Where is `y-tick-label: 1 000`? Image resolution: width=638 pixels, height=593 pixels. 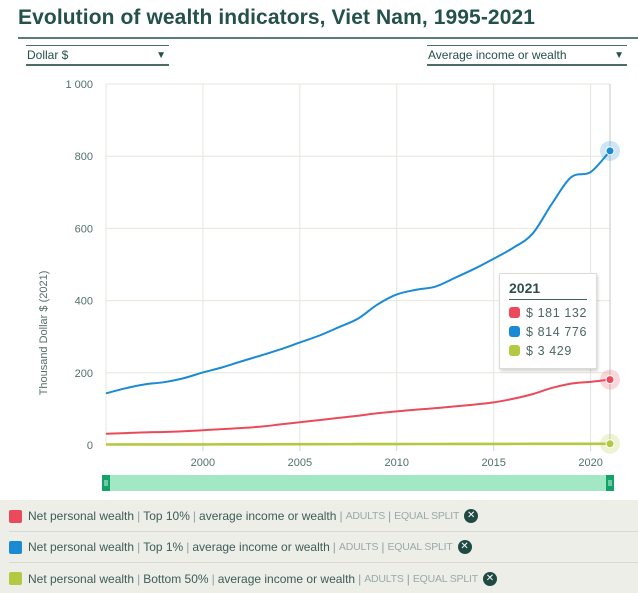 y-tick-label: 1 000 is located at coordinates (79, 85).